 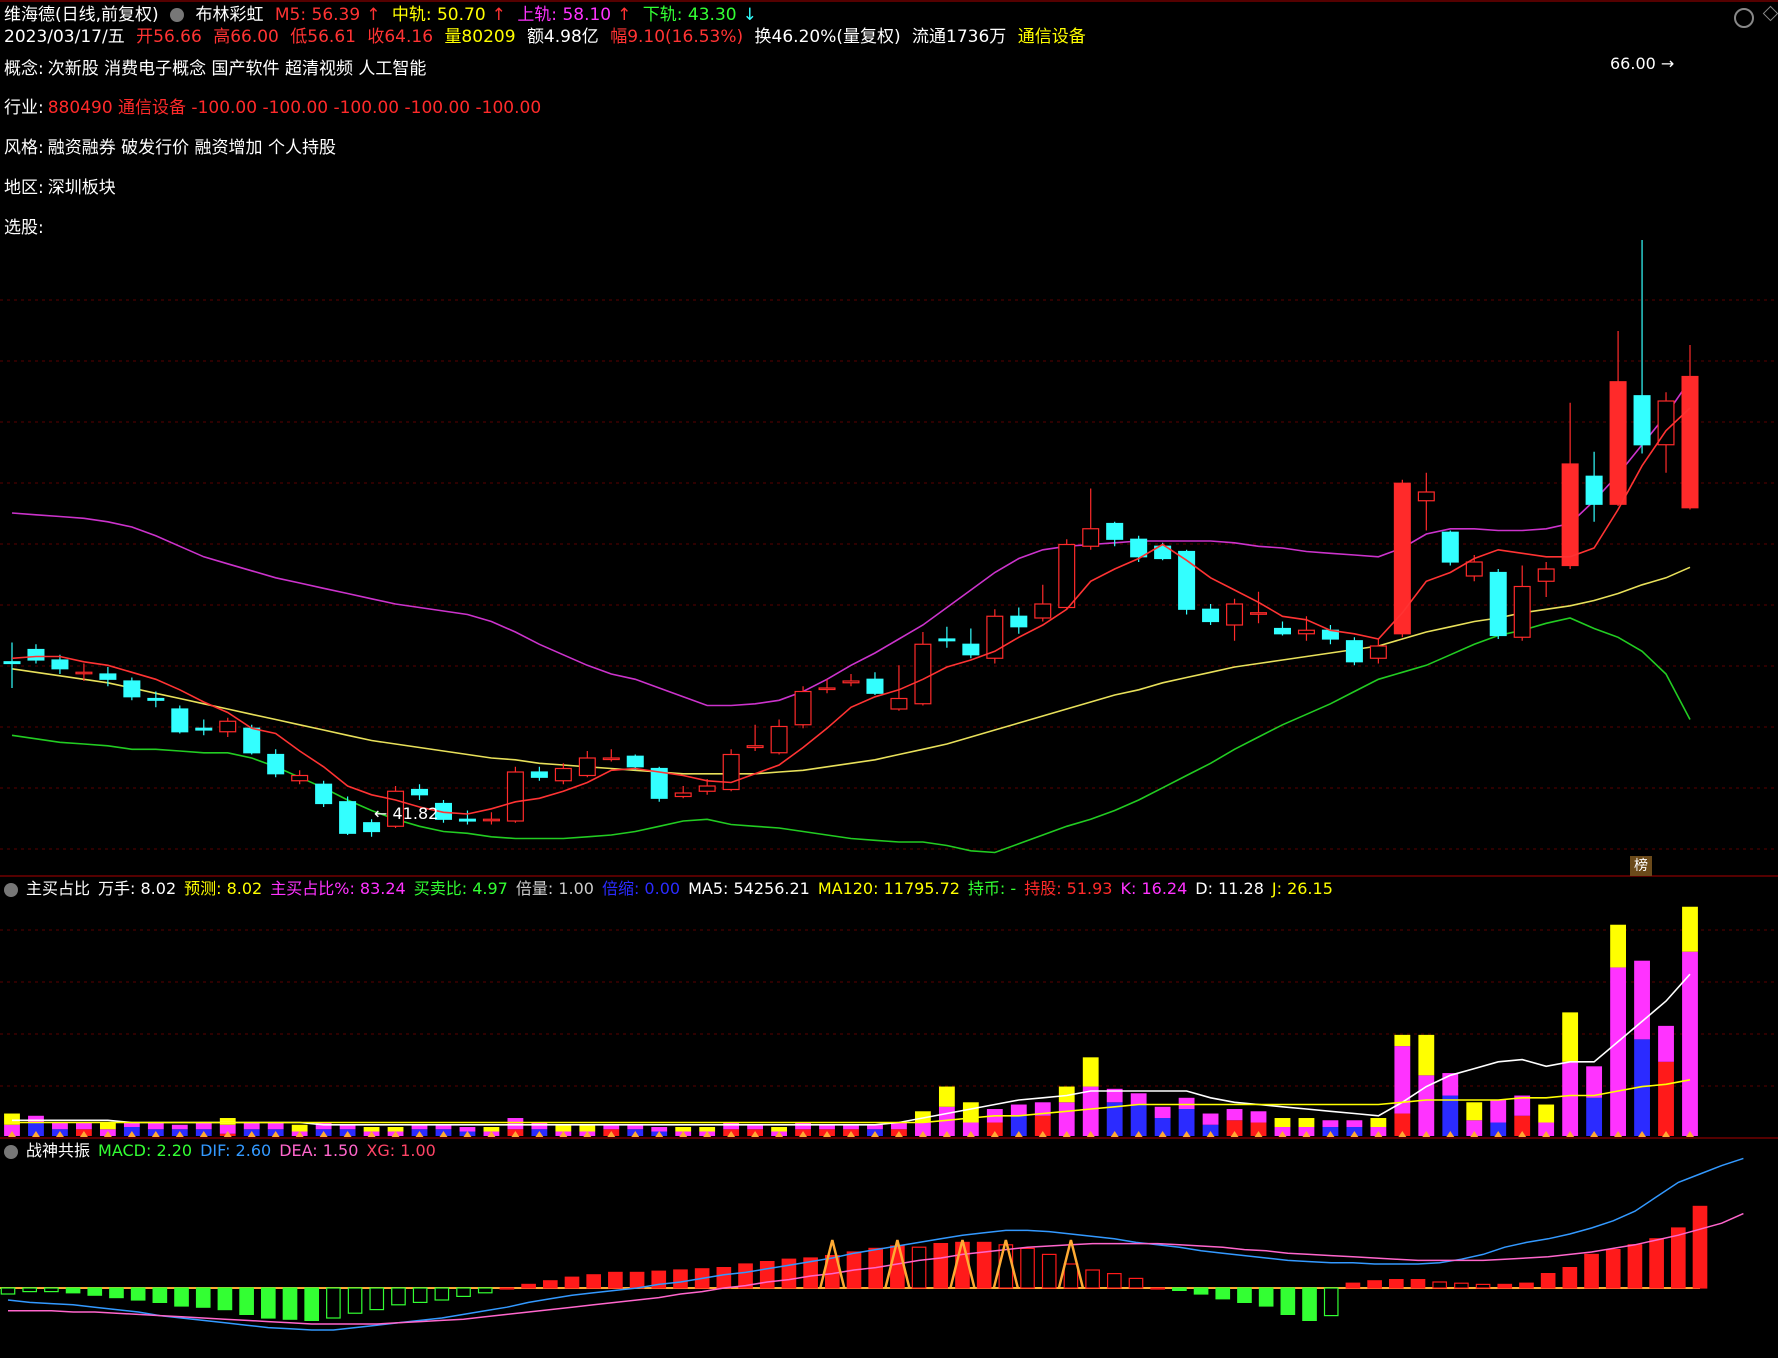 I want to click on close-icon, so click(x=1744, y=18).